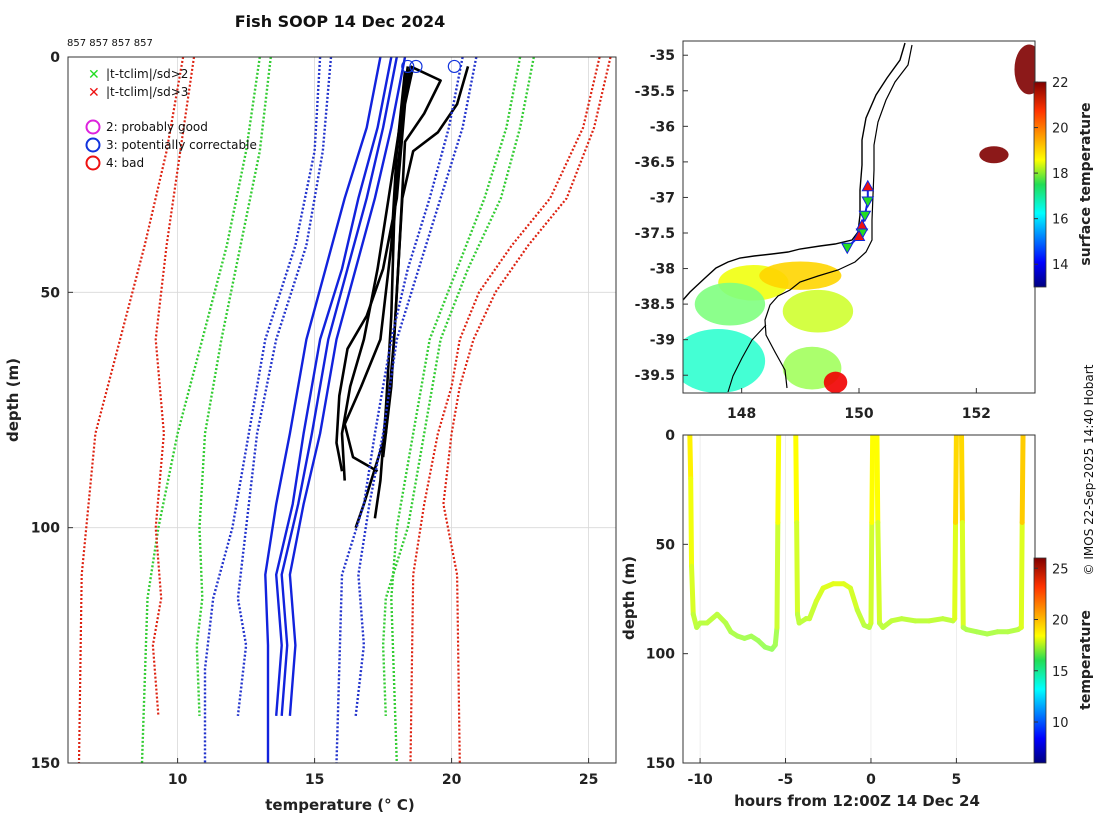 The width and height of the screenshot is (1100, 820). What do you see at coordinates (340, 21) in the screenshot?
I see `chart-title: Fish SOOP 14 Dec 2024` at bounding box center [340, 21].